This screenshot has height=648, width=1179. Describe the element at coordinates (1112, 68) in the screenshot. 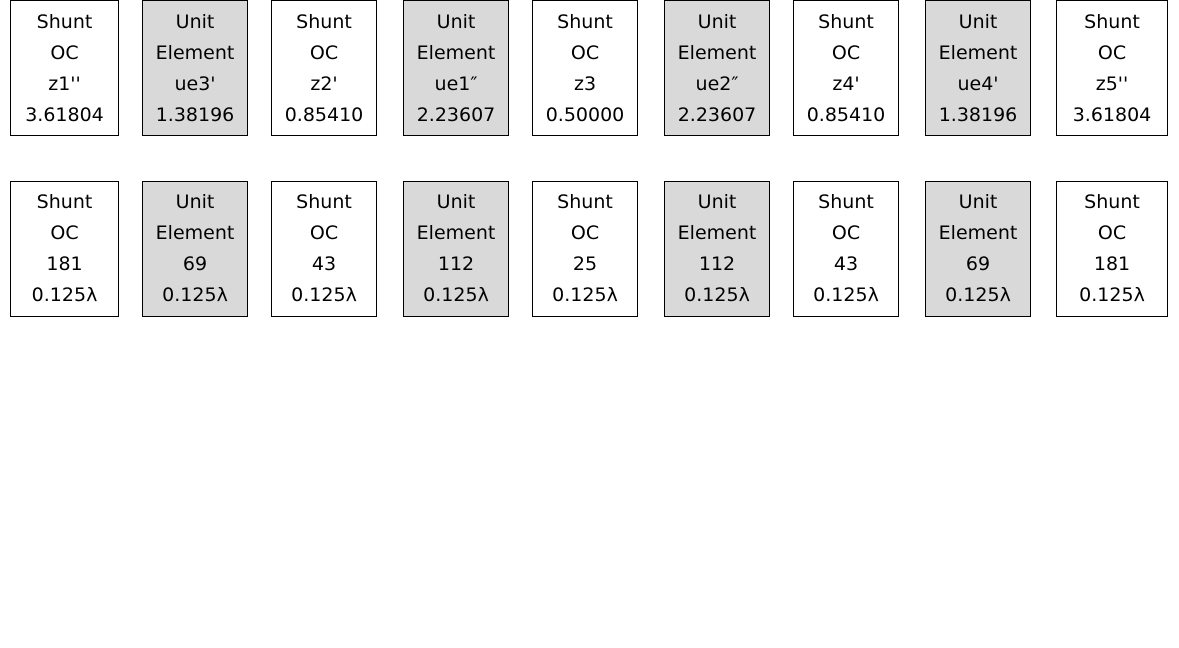

I see `shunt-oc-box: Shunt OC z5'' 3.61804` at that location.